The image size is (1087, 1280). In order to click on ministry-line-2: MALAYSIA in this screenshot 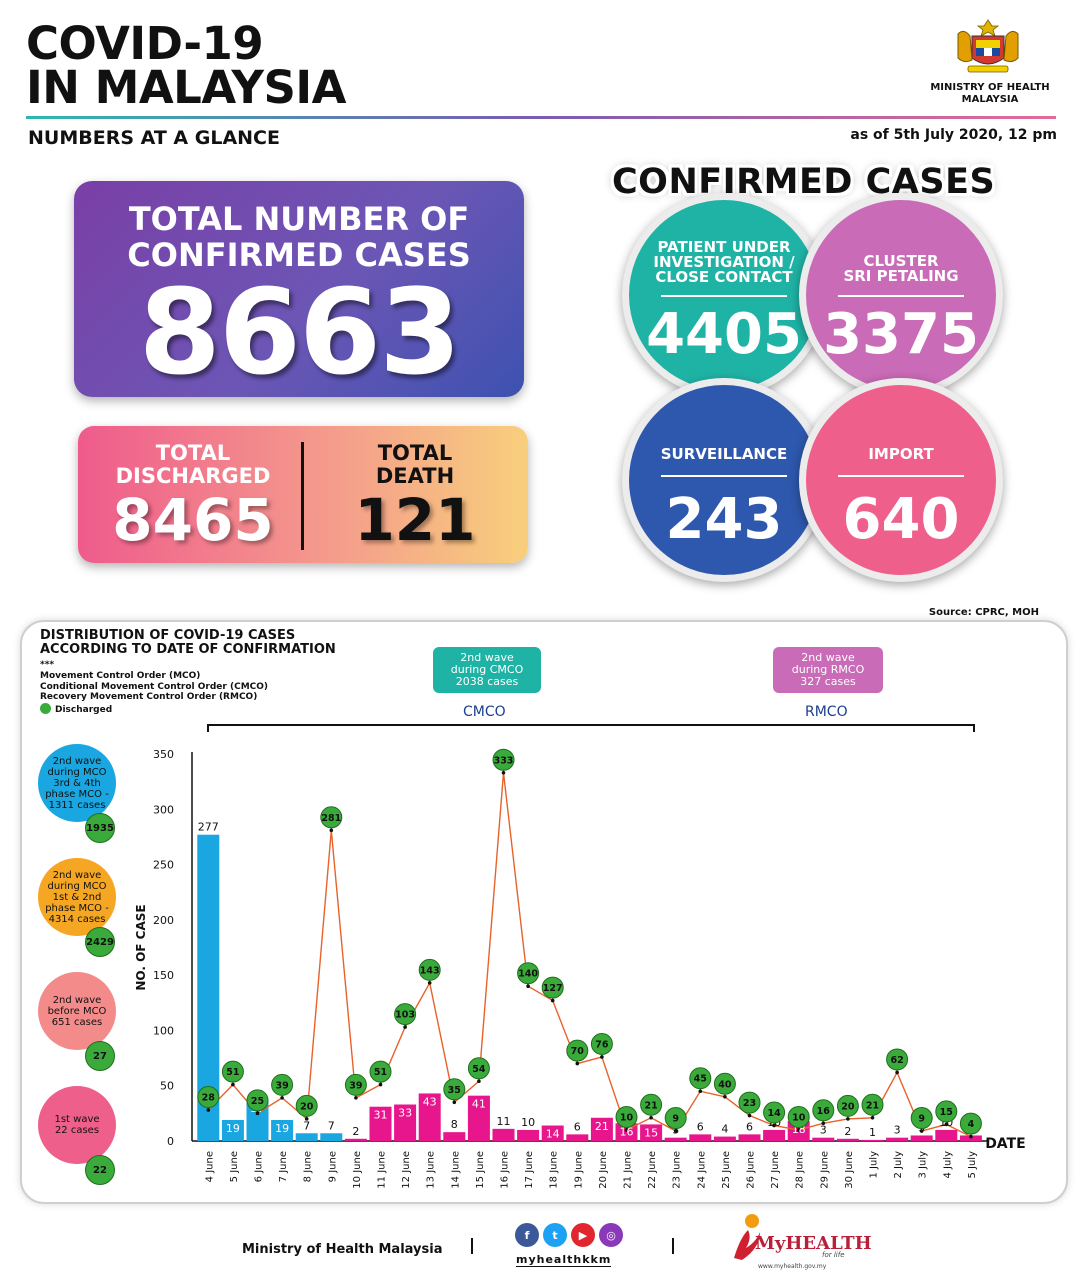, I will do `click(990, 99)`.